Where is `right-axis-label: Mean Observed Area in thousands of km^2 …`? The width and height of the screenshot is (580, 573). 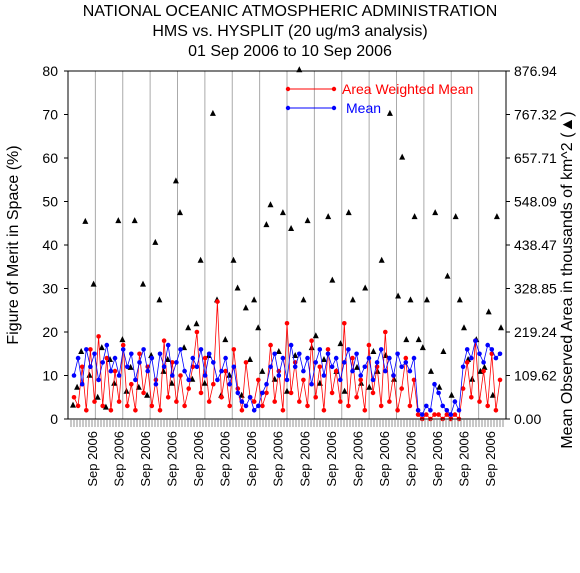
right-axis-label: Mean Observed Area in thousands of km^2 … is located at coordinates (567, 279).